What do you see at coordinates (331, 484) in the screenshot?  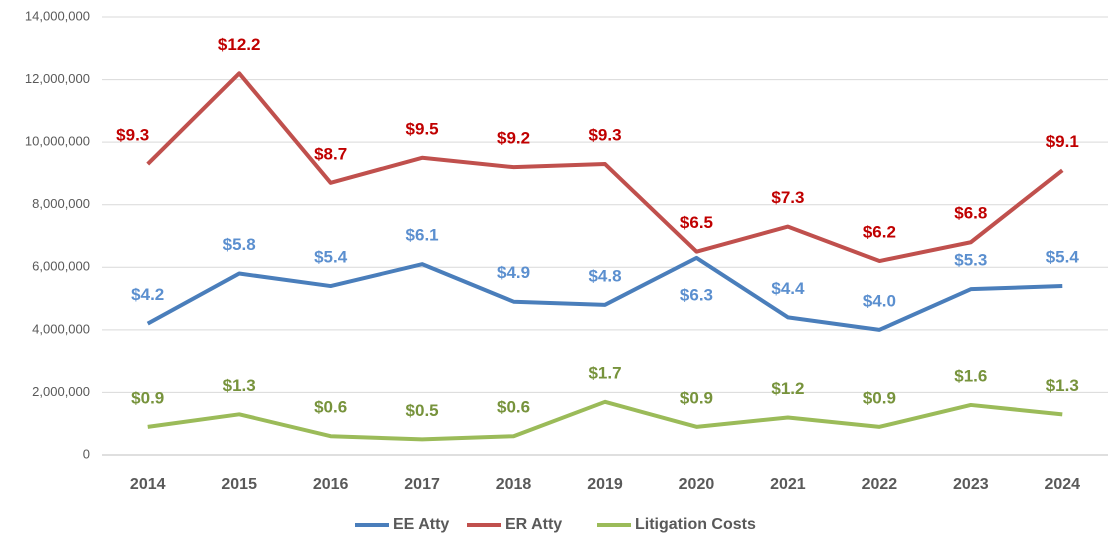 I see `x-tick-label: 2016` at bounding box center [331, 484].